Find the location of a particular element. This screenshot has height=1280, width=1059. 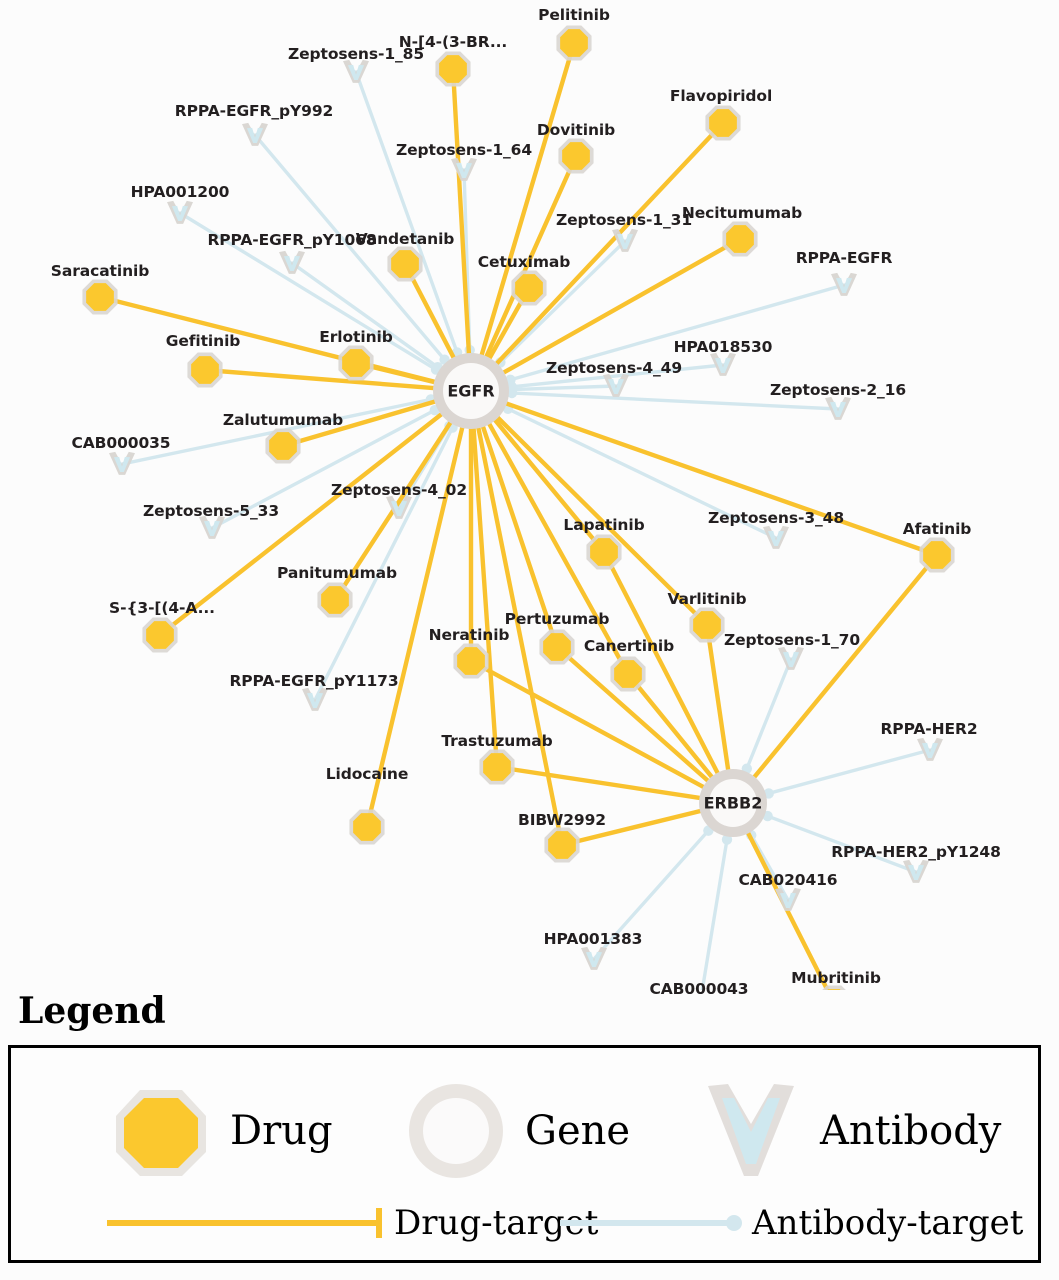

octagon-icon is located at coordinates (161, 1133).